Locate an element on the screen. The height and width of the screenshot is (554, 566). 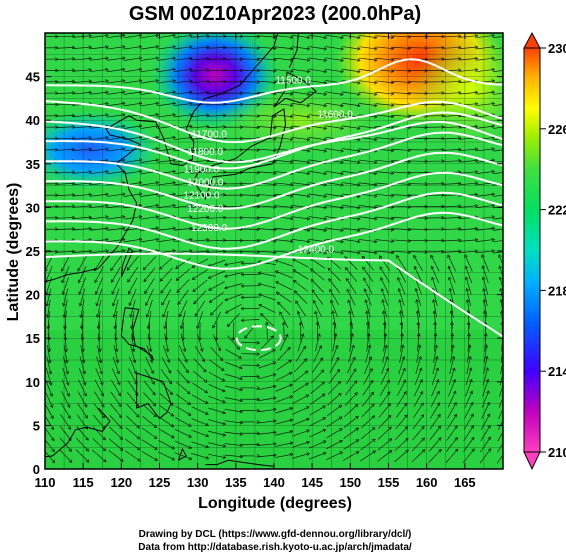
contour-label: 12300.0 is located at coordinates (209, 228).